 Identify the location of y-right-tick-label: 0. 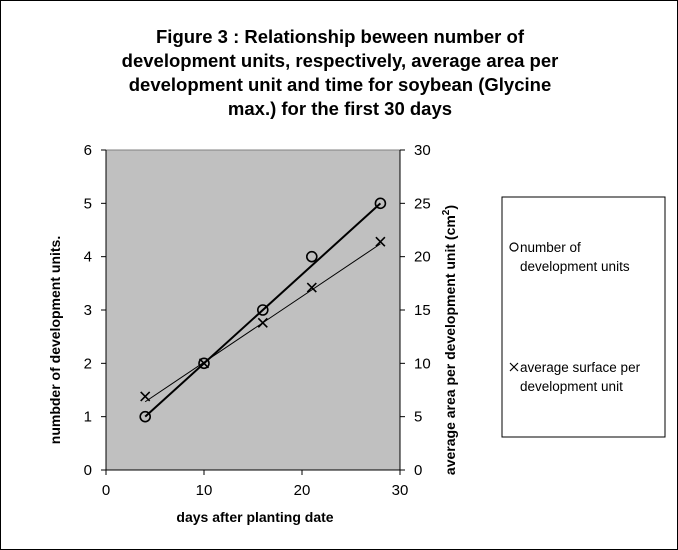
(418, 470).